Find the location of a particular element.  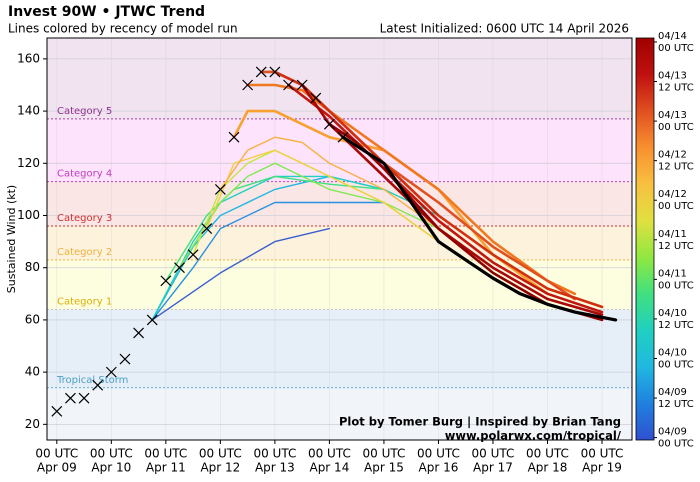

chart-title: Invest 90W • JTWC Trend is located at coordinates (106, 12).